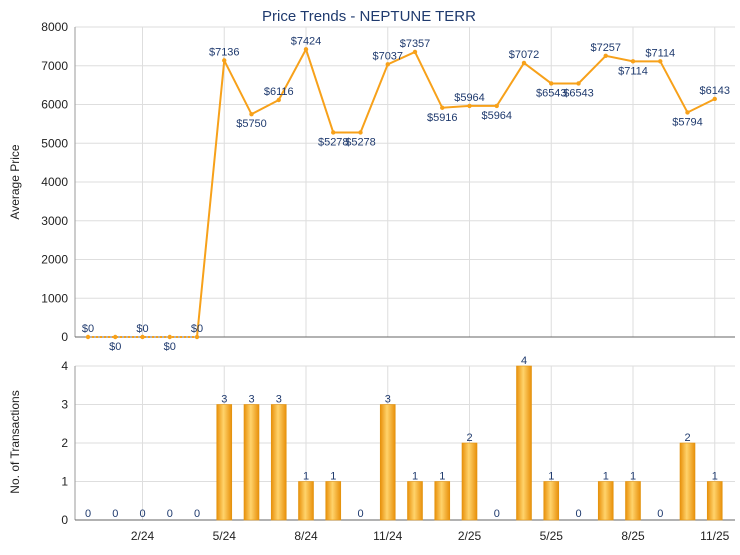  Describe the element at coordinates (387, 56) in the screenshot. I see `price-data-label: $7037` at that location.